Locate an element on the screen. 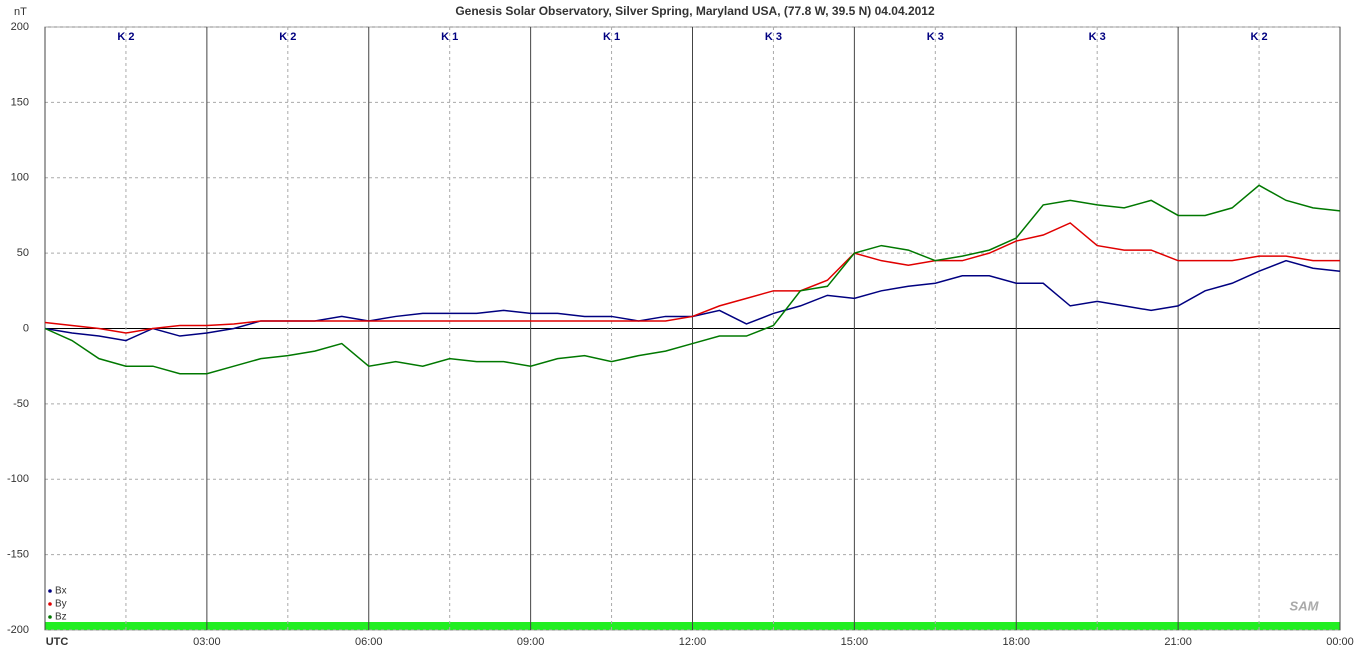 The height and width of the screenshot is (657, 1360). y-tick-label: -50 is located at coordinates (21, 404).